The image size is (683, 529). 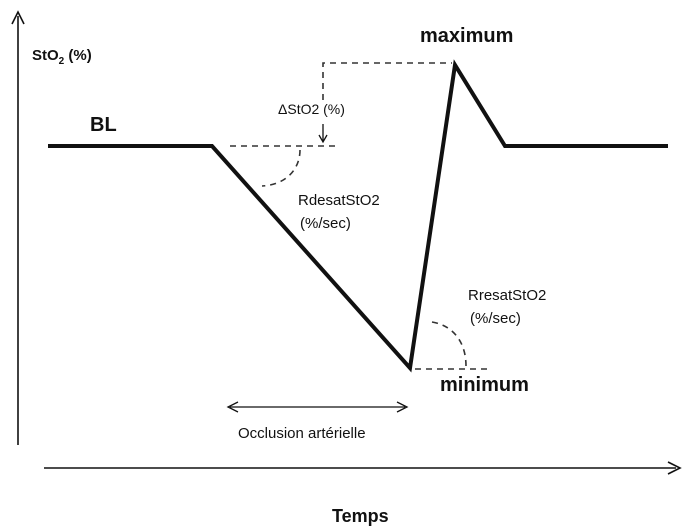 I want to click on occlusion-label: Occlusion artérielle, so click(x=302, y=433).